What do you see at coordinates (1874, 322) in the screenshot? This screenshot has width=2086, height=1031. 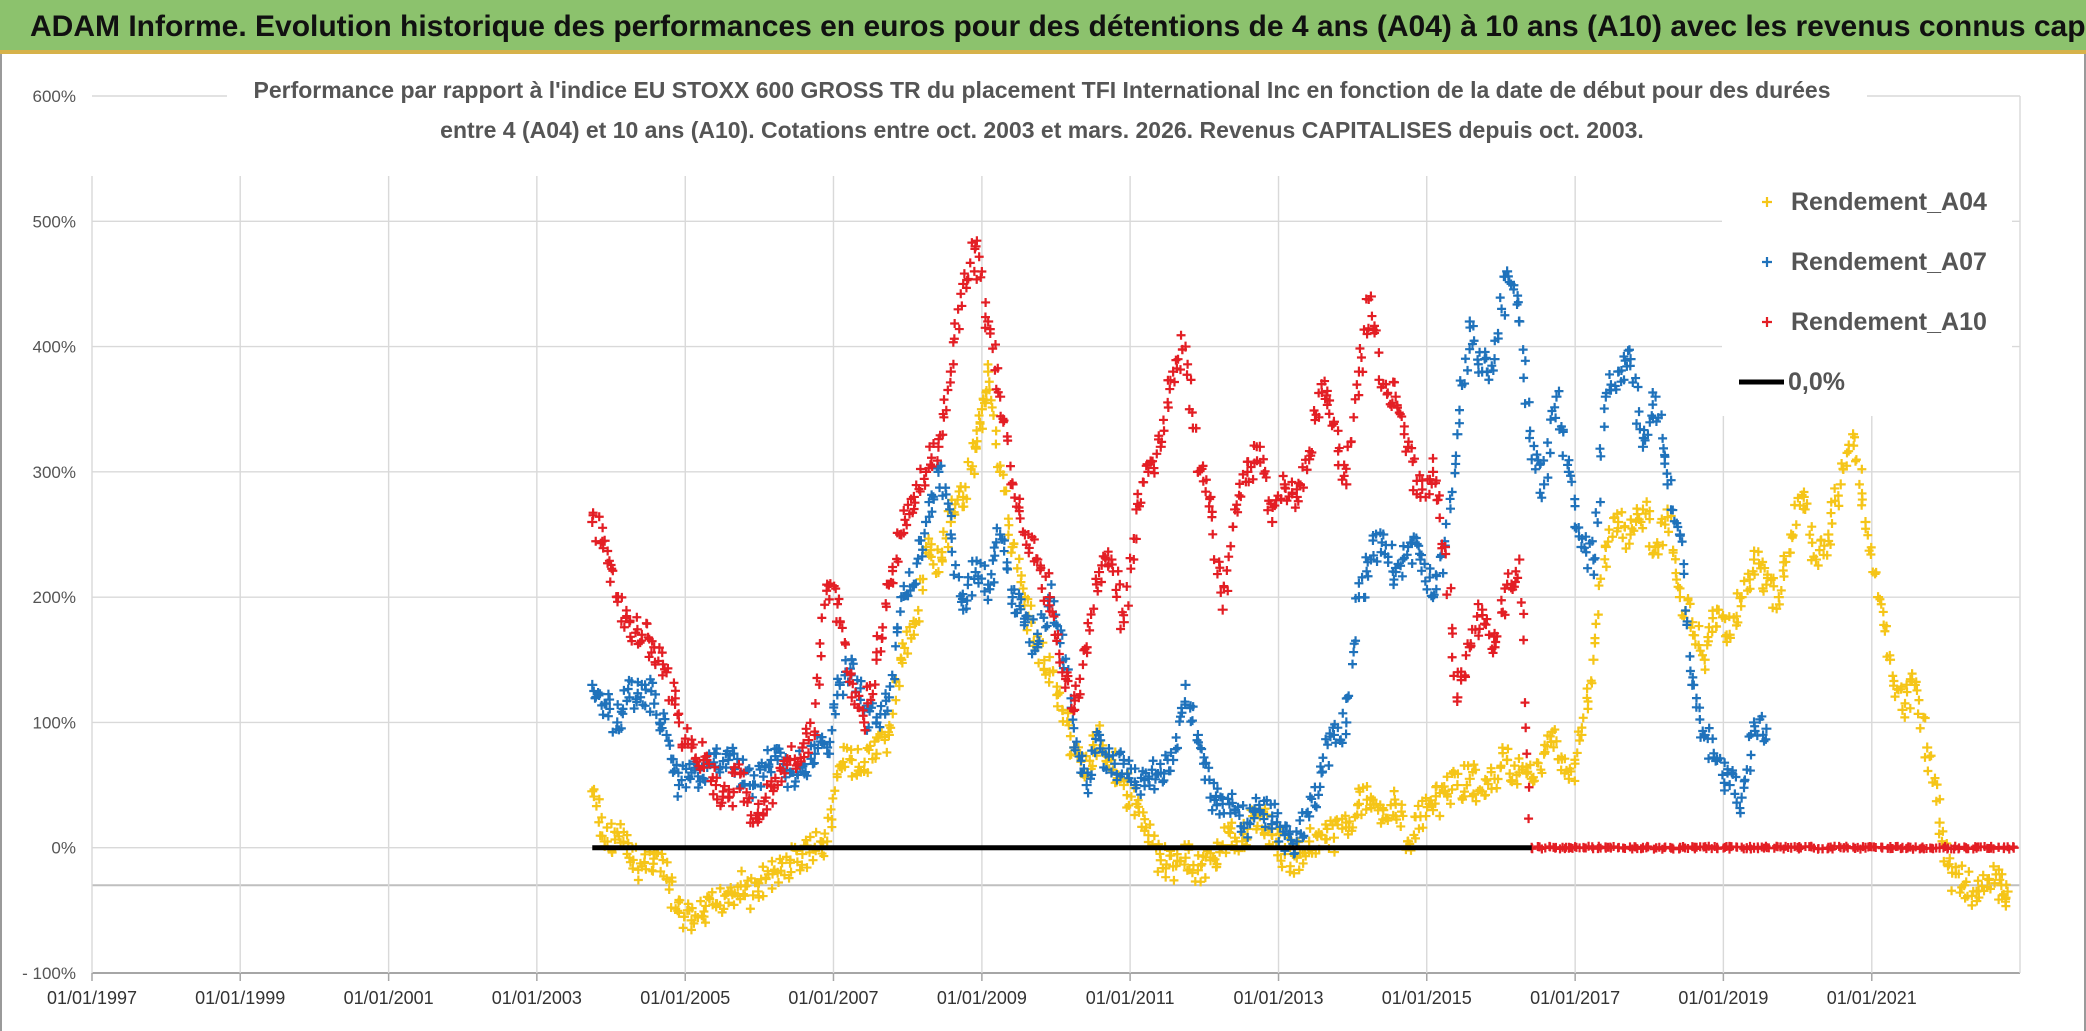 I see `legend-item: Rendement_A10` at bounding box center [1874, 322].